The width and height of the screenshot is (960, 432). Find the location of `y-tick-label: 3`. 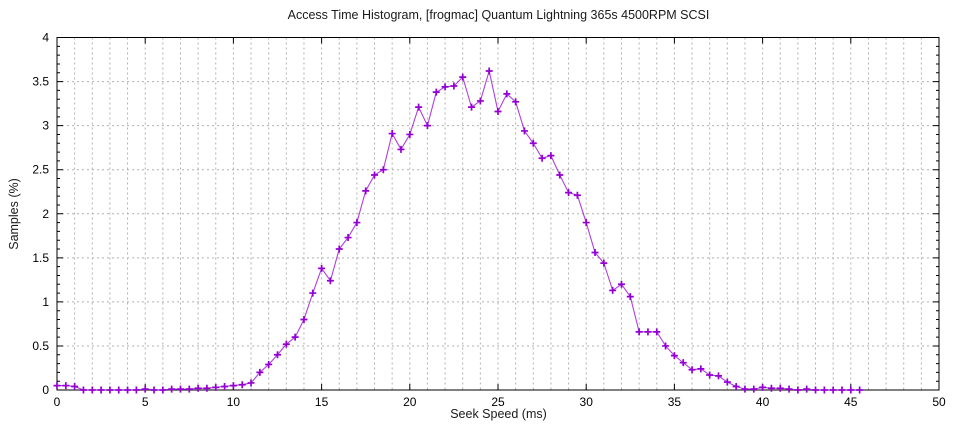

y-tick-label: 3 is located at coordinates (45, 126).